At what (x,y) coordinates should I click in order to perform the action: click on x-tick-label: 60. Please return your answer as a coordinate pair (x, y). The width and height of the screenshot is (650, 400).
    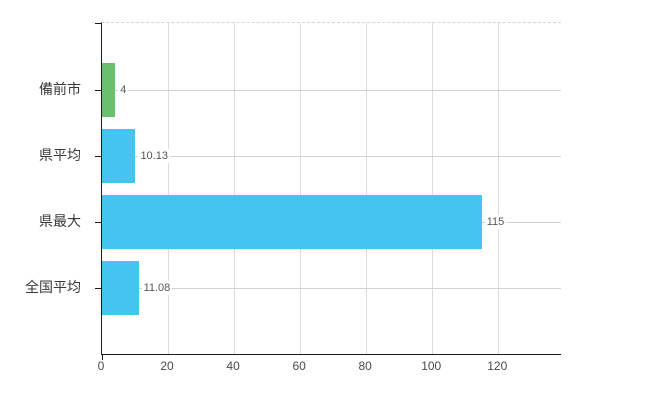
    Looking at the image, I should click on (299, 366).